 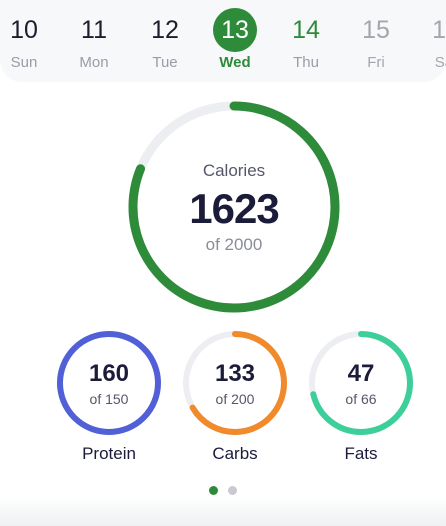 I want to click on macro-fats: 47 of 66 Fats, so click(x=361, y=396).